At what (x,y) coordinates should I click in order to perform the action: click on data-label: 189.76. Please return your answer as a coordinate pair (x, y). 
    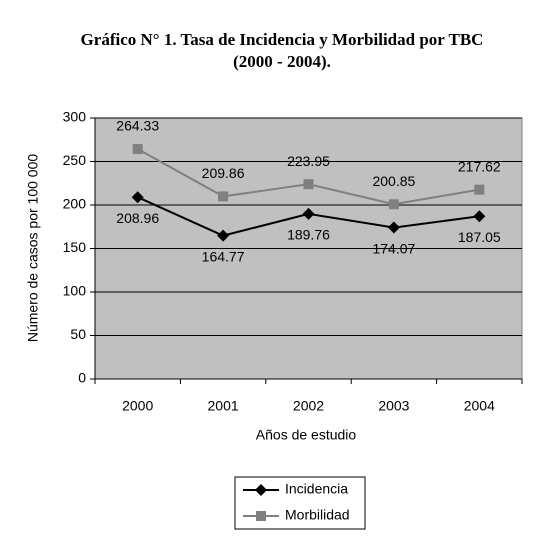
    Looking at the image, I should click on (308, 235).